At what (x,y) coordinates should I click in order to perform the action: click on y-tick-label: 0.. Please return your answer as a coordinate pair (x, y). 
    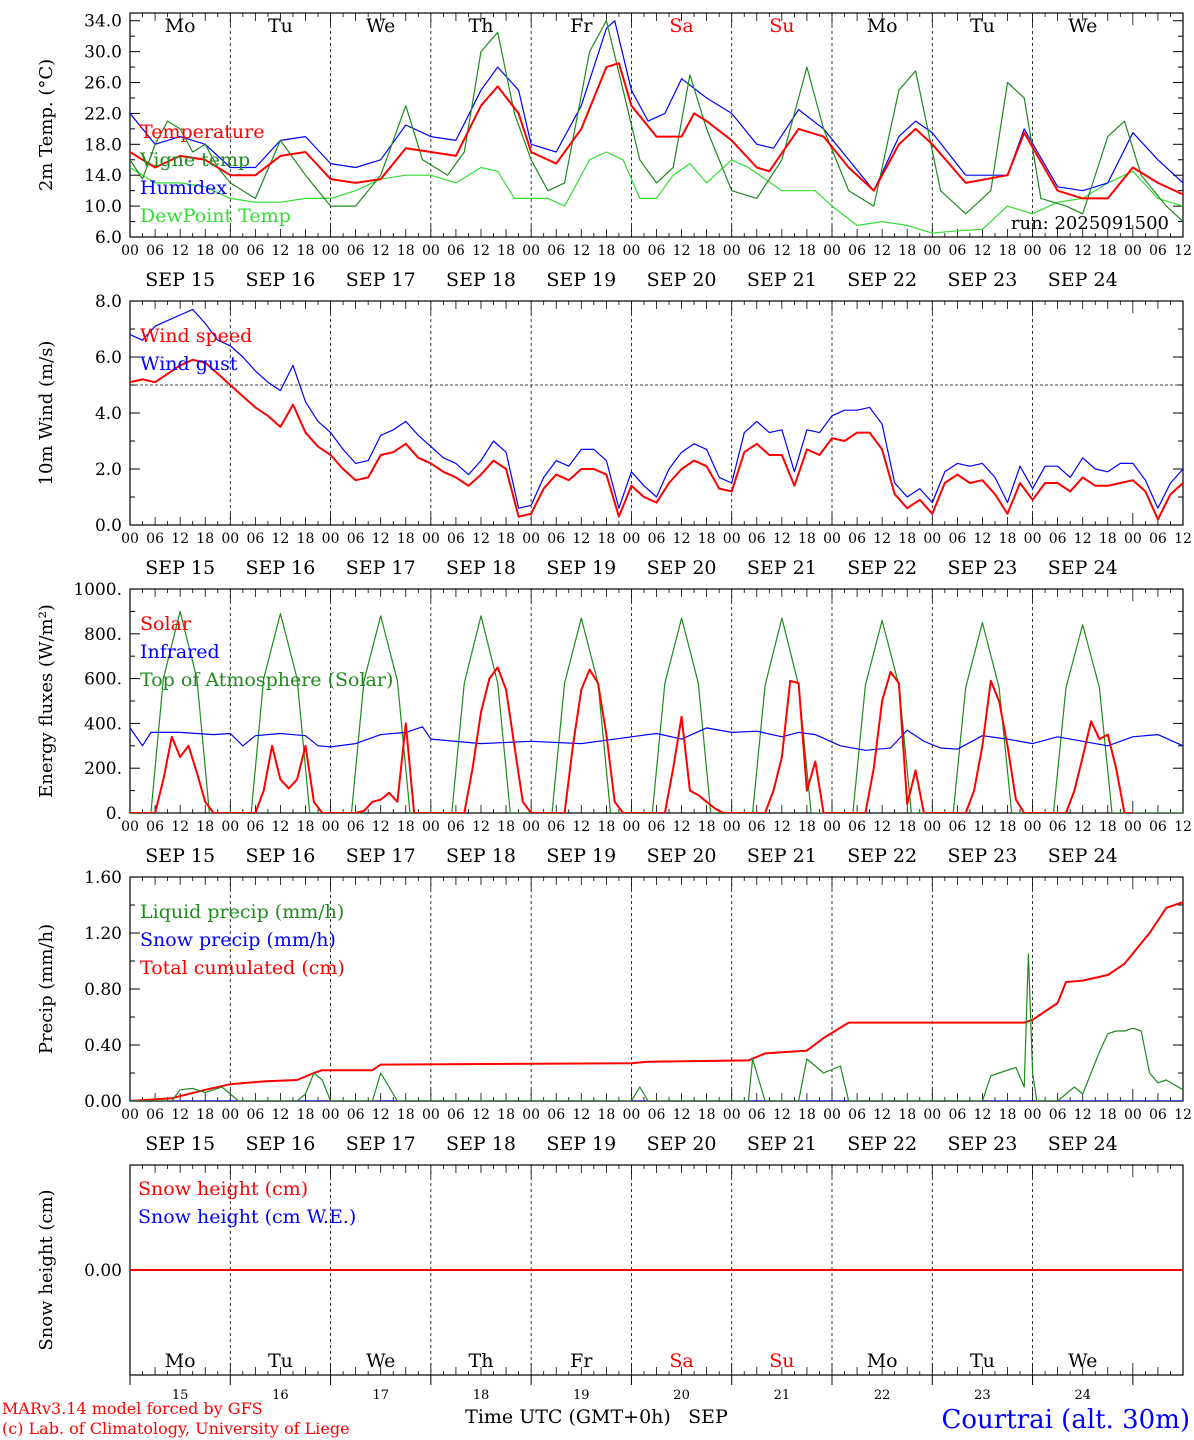
    Looking at the image, I should click on (114, 814).